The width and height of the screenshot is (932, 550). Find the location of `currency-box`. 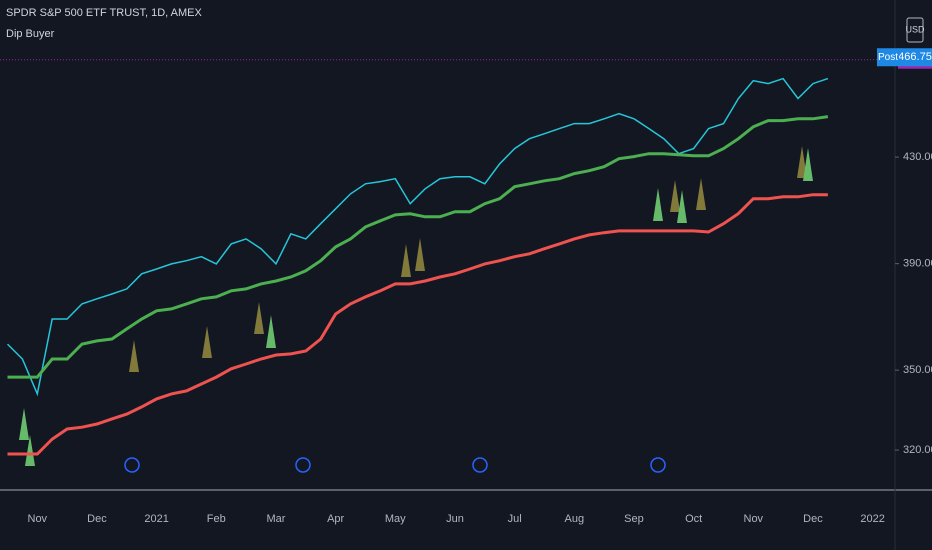

currency-box is located at coordinates (915, 30).